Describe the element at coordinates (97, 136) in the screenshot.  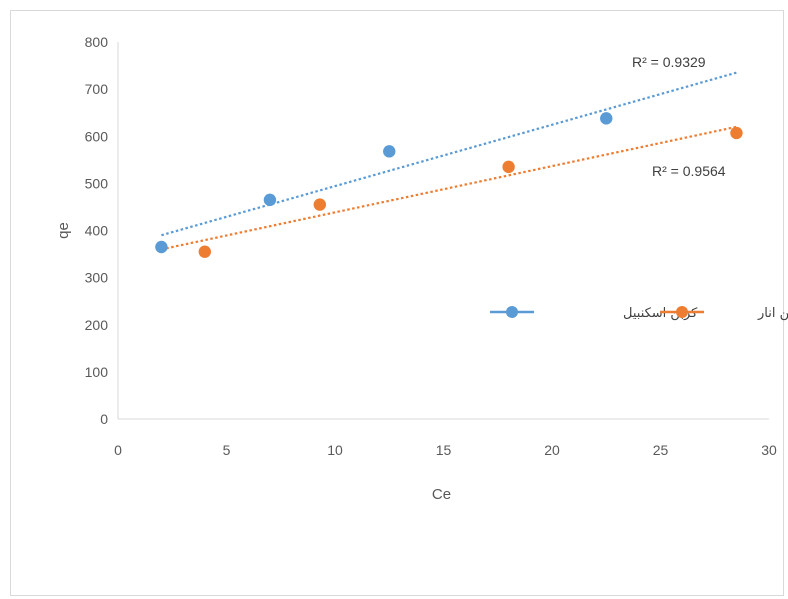
I see `y-tick-label: 600` at that location.